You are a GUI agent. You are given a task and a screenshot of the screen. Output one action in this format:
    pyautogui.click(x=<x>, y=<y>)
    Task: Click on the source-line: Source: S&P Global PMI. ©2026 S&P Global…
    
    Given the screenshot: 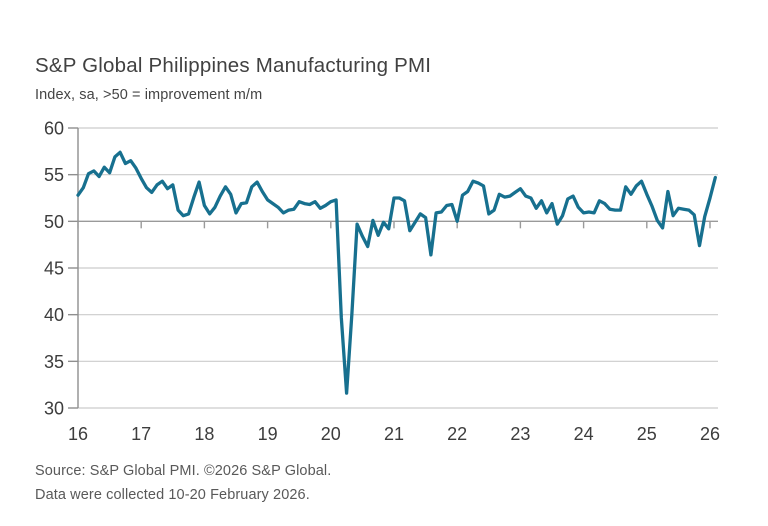 What is the action you would take?
    pyautogui.click(x=183, y=471)
    